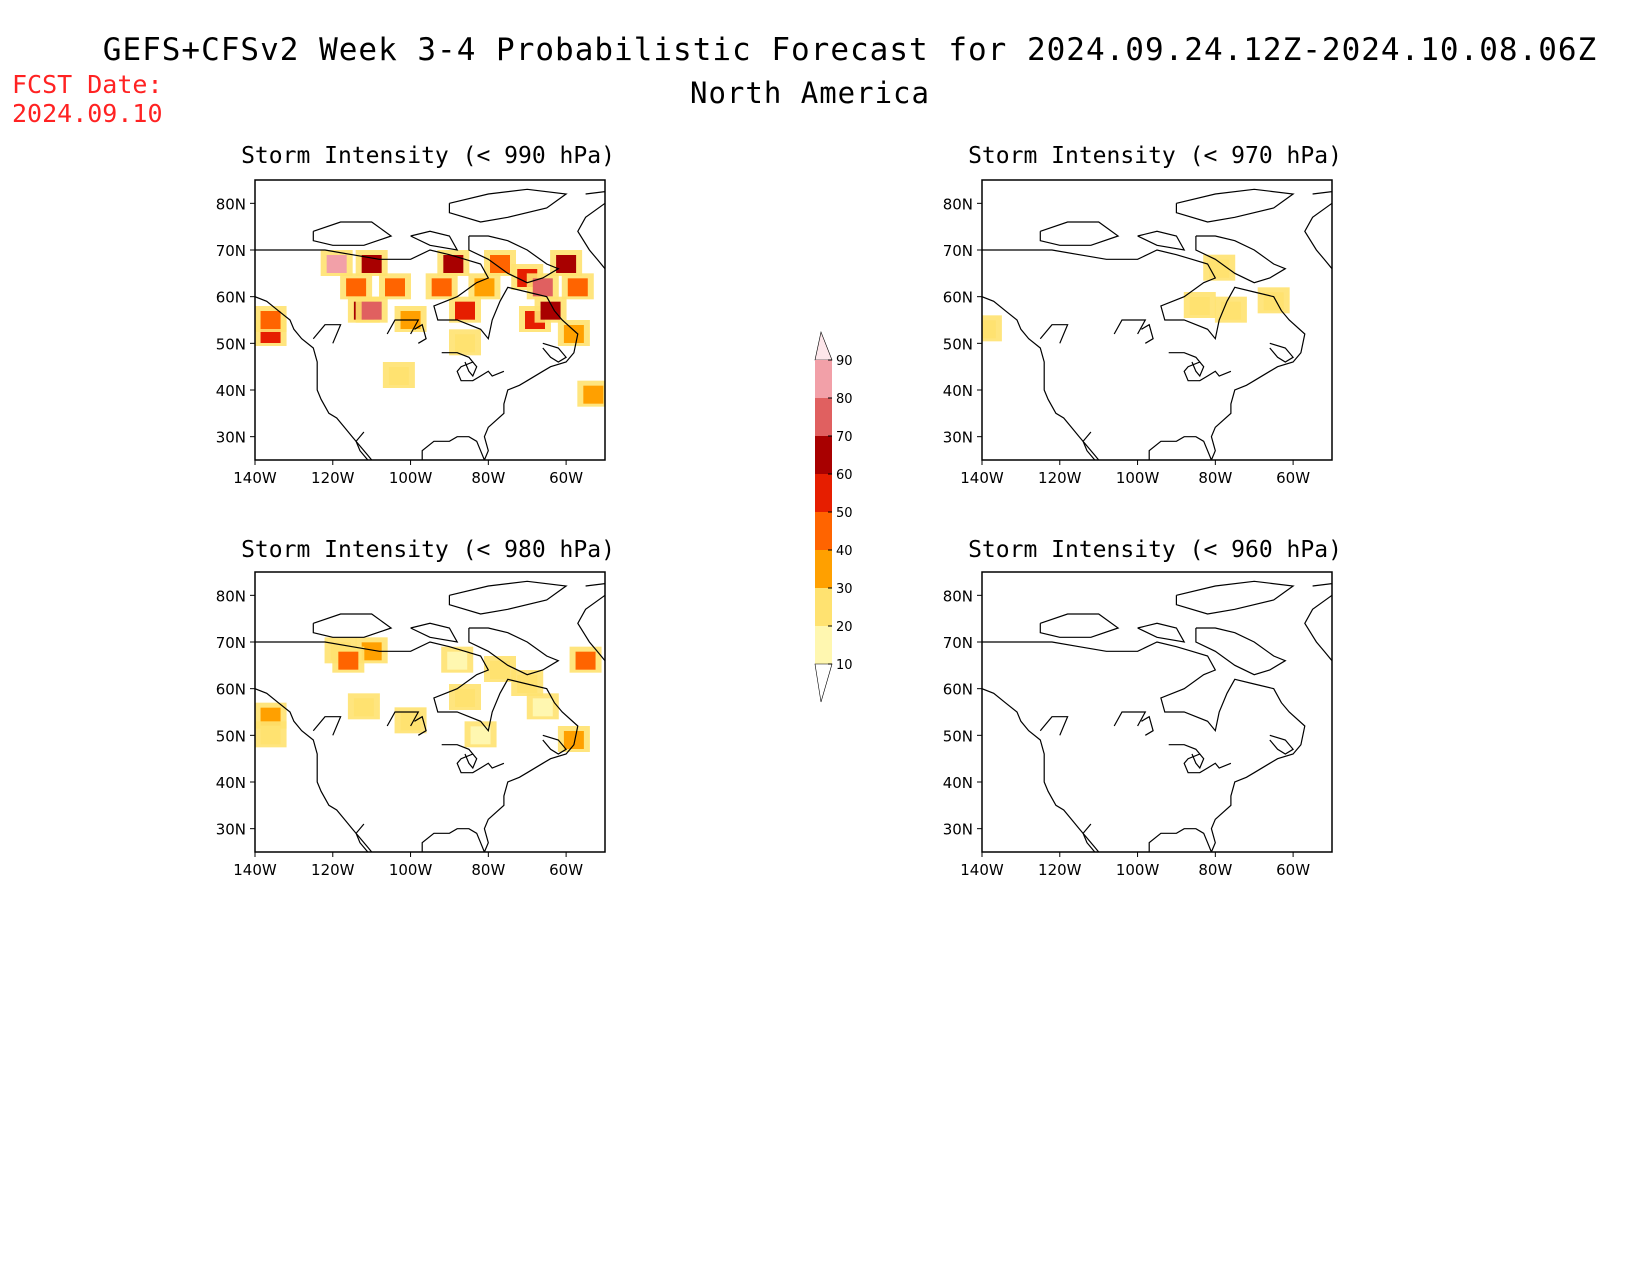 The height and width of the screenshot is (1275, 1650). What do you see at coordinates (844, 399) in the screenshot?
I see `colorbar-label: 80` at bounding box center [844, 399].